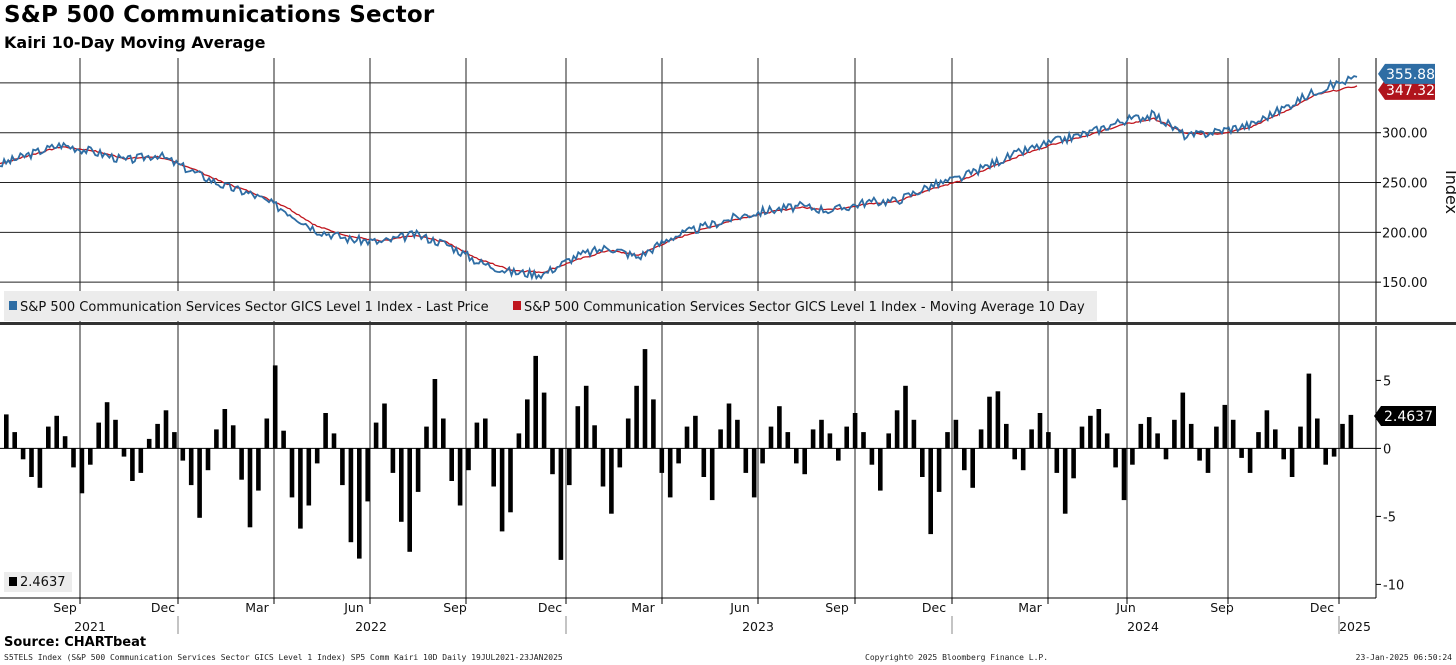 This screenshot has width=1456, height=665. Describe the element at coordinates (550, 607) in the screenshot. I see `month-label-5: Dec` at that location.